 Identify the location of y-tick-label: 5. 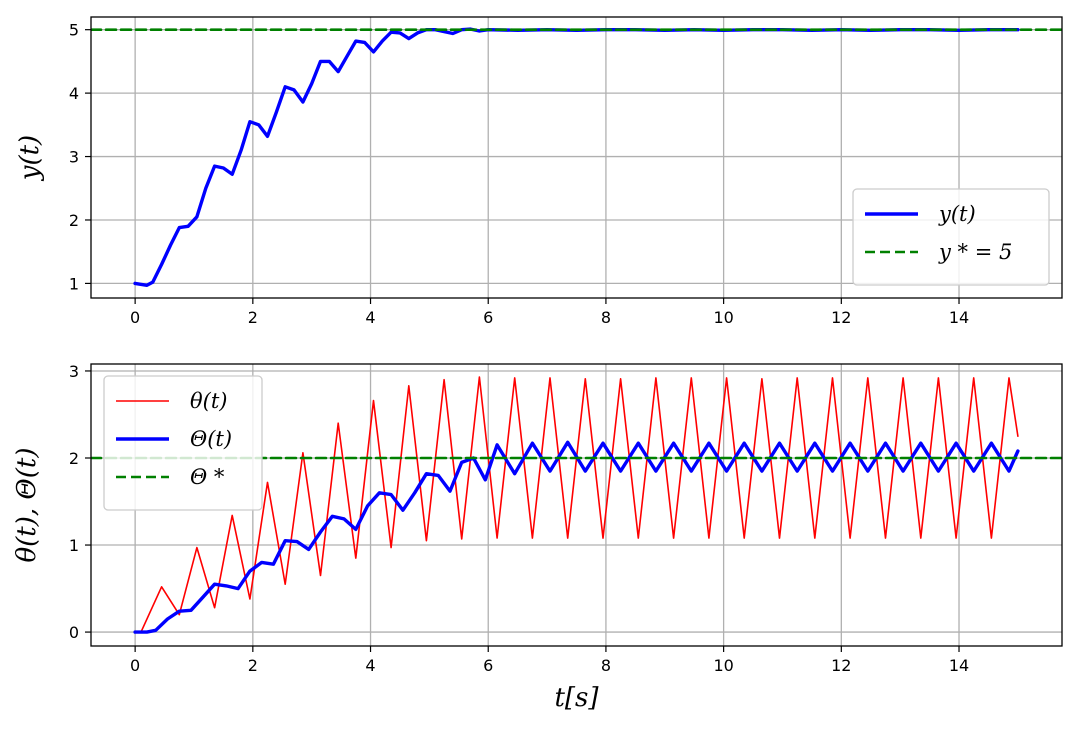
(74, 30).